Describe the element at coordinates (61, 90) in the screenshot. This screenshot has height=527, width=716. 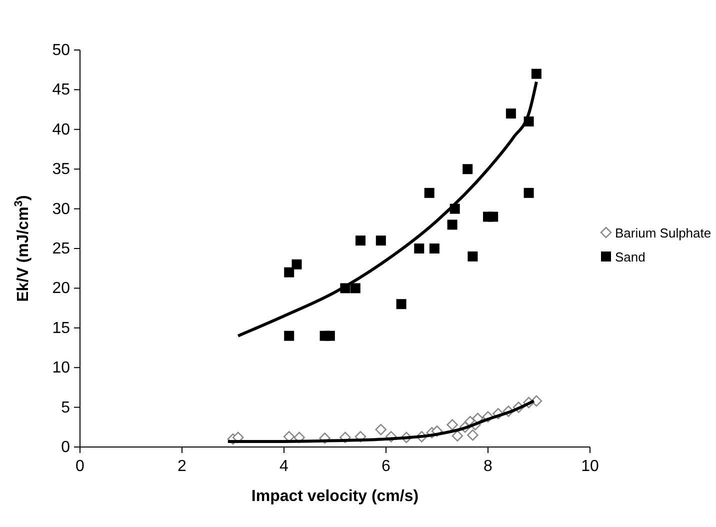
I see `y-tick-label: 45` at that location.